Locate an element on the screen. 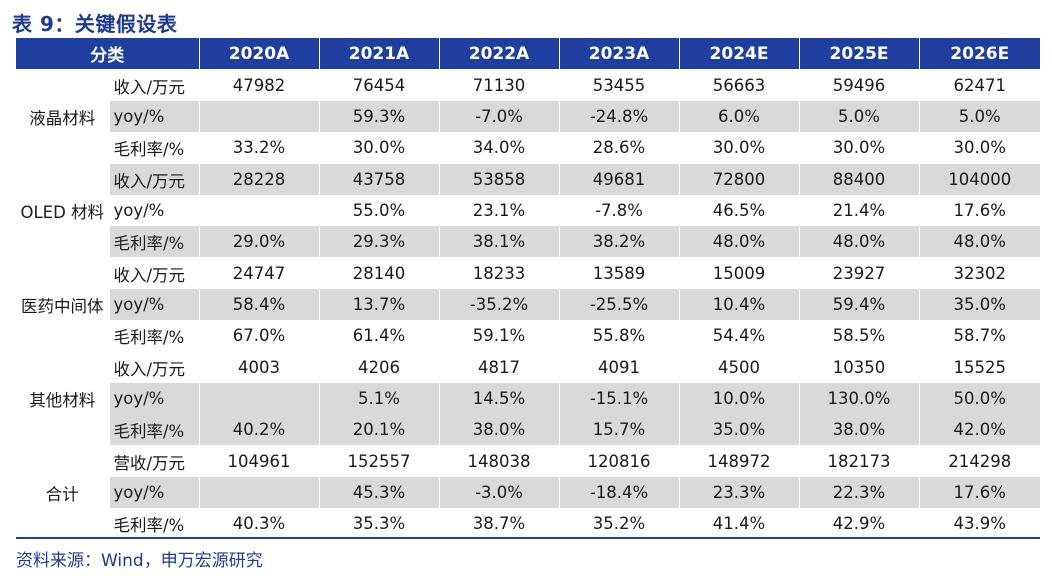  metric-label: 营收/万元 is located at coordinates (154, 461).